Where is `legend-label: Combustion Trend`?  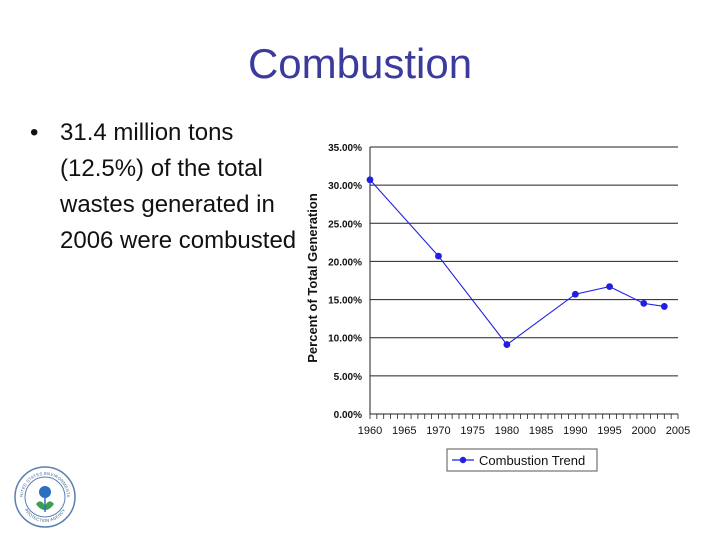 legend-label: Combustion Trend is located at coordinates (532, 460).